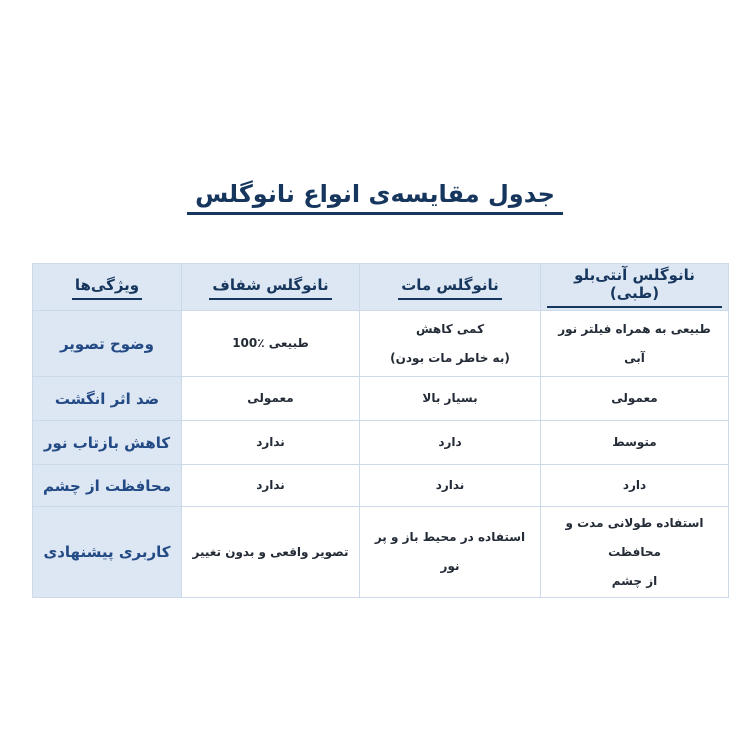 This screenshot has width=750, height=750. What do you see at coordinates (450, 343) in the screenshot?
I see `value-cell-matte: کمی کاهش (به خاطر مات بودن)` at bounding box center [450, 343].